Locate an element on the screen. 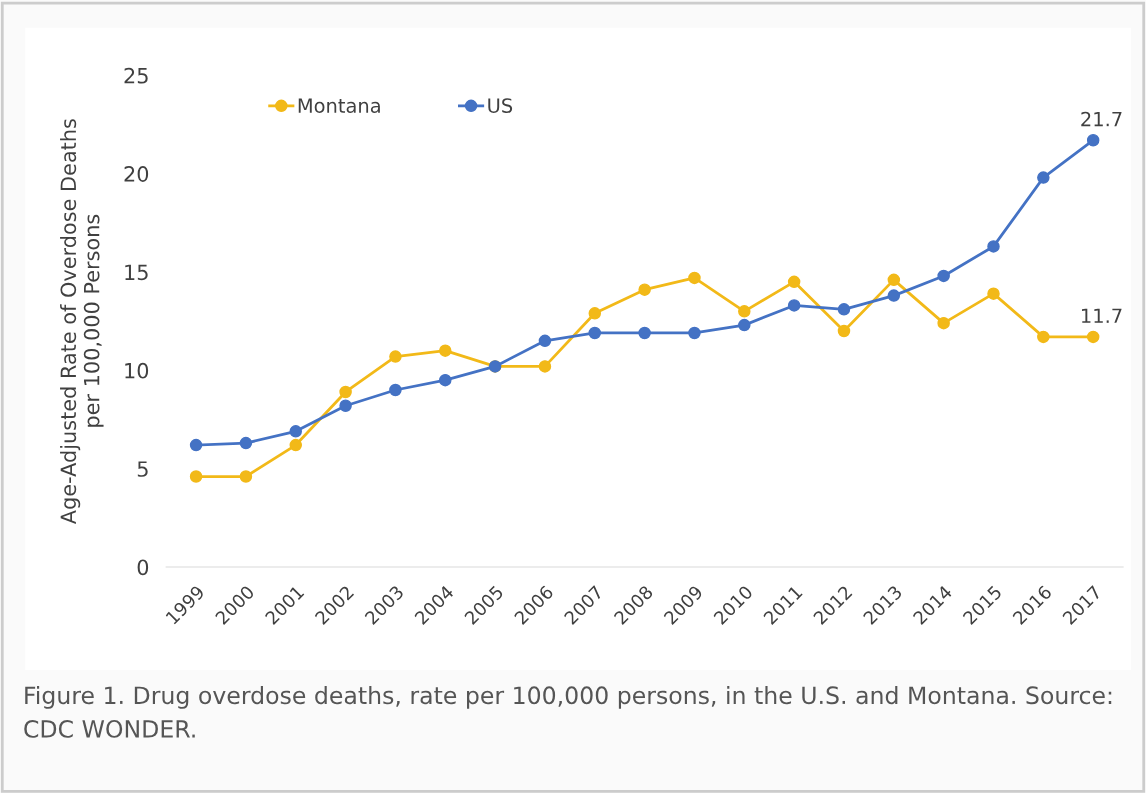 The height and width of the screenshot is (793, 1146). legend-label: Montana is located at coordinates (339, 105).